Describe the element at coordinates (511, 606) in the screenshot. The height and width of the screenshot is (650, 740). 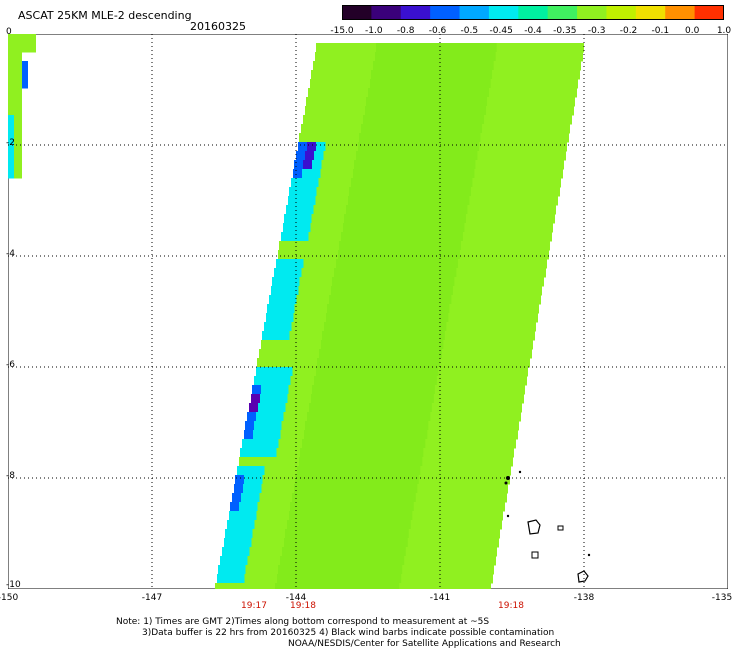
I see `time-label: 19:18` at that location.